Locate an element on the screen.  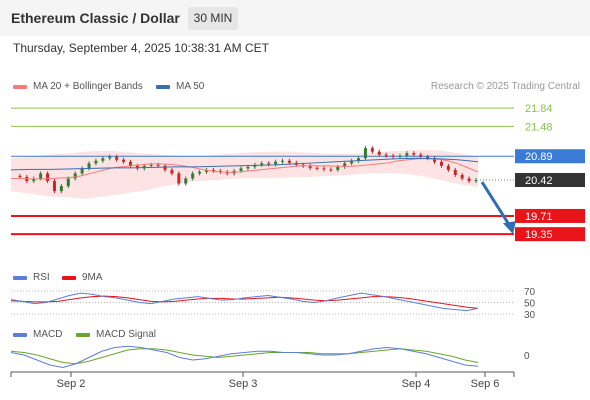
x-tick-label: Sep 3 is located at coordinates (243, 384).